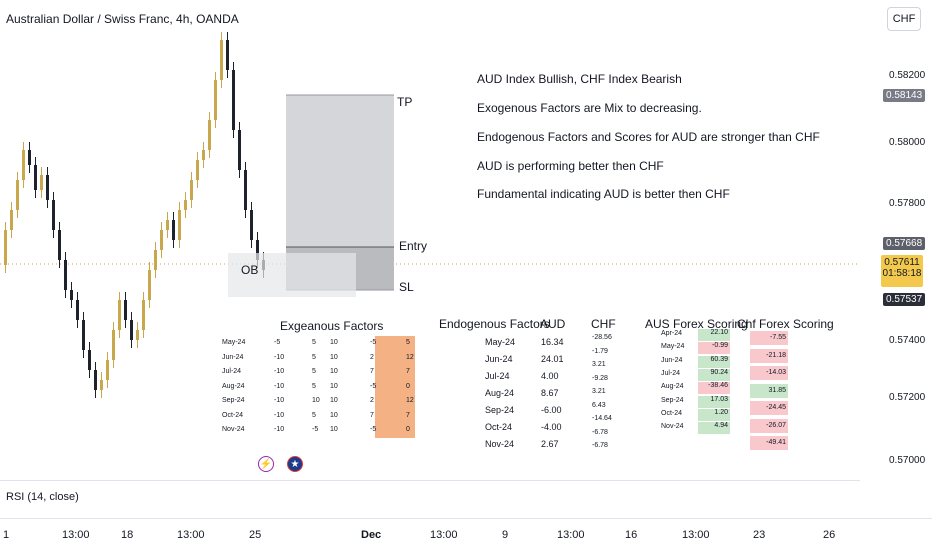  What do you see at coordinates (406, 287) in the screenshot?
I see `sl-label: SL` at bounding box center [406, 287].